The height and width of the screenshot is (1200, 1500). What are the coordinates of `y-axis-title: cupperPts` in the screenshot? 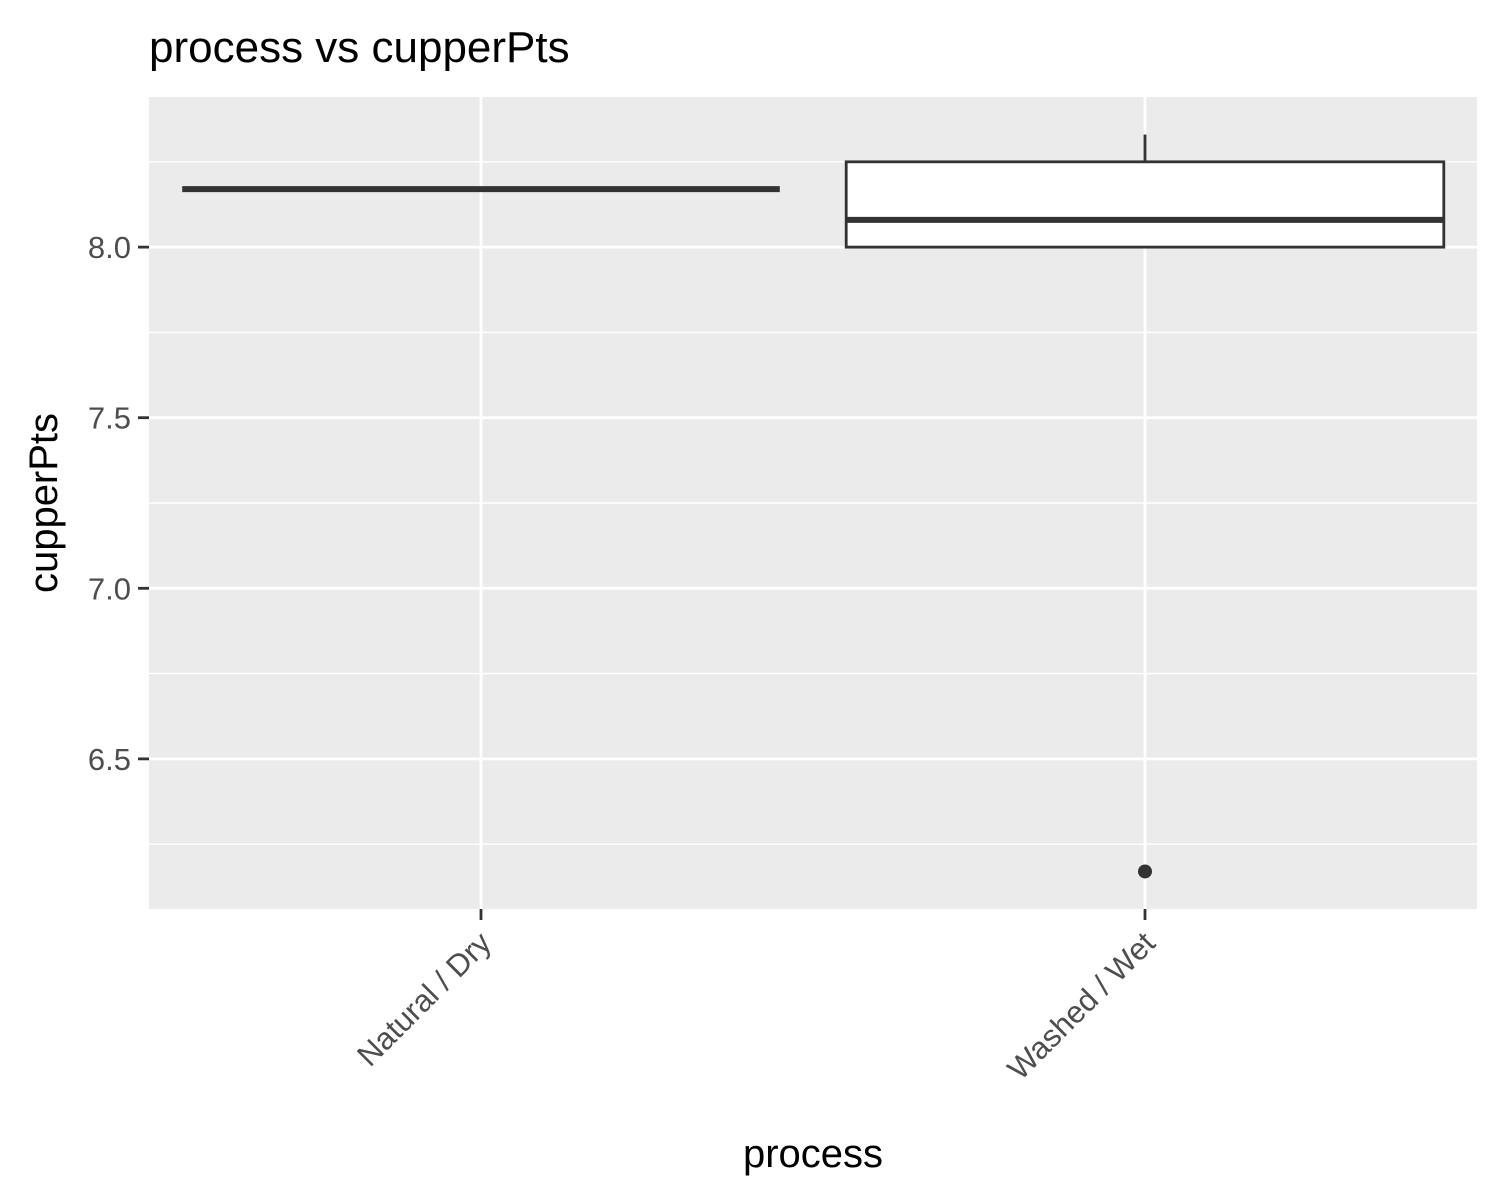 It's located at (44, 503).